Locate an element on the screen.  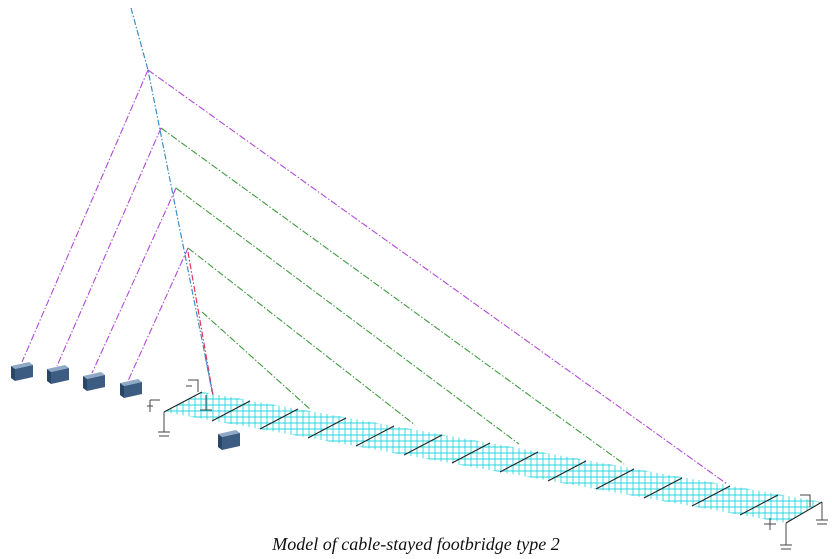
pylon is located at coordinates (172, 201).